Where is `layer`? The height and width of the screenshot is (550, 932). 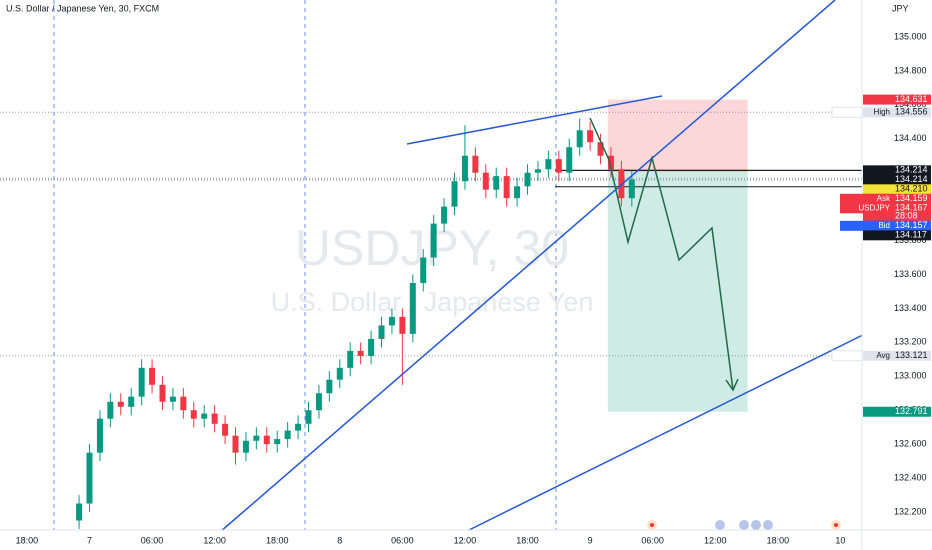 layer is located at coordinates (677, 255).